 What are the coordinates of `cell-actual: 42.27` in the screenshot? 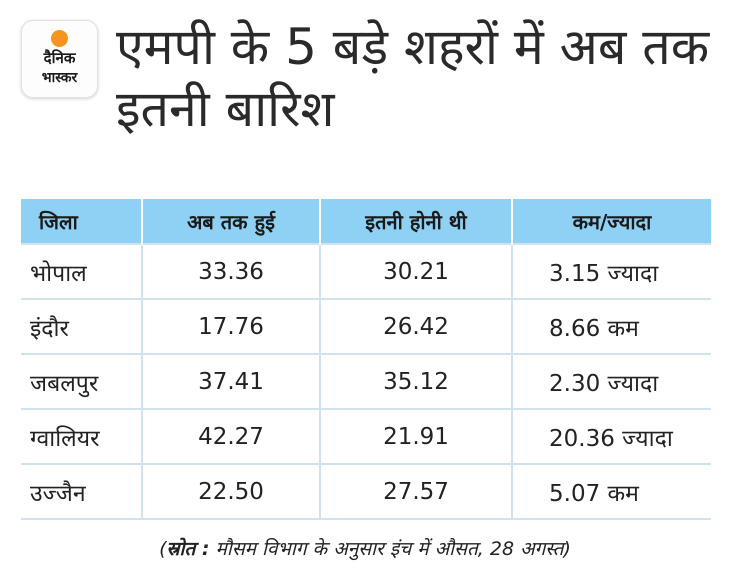 It's located at (230, 436).